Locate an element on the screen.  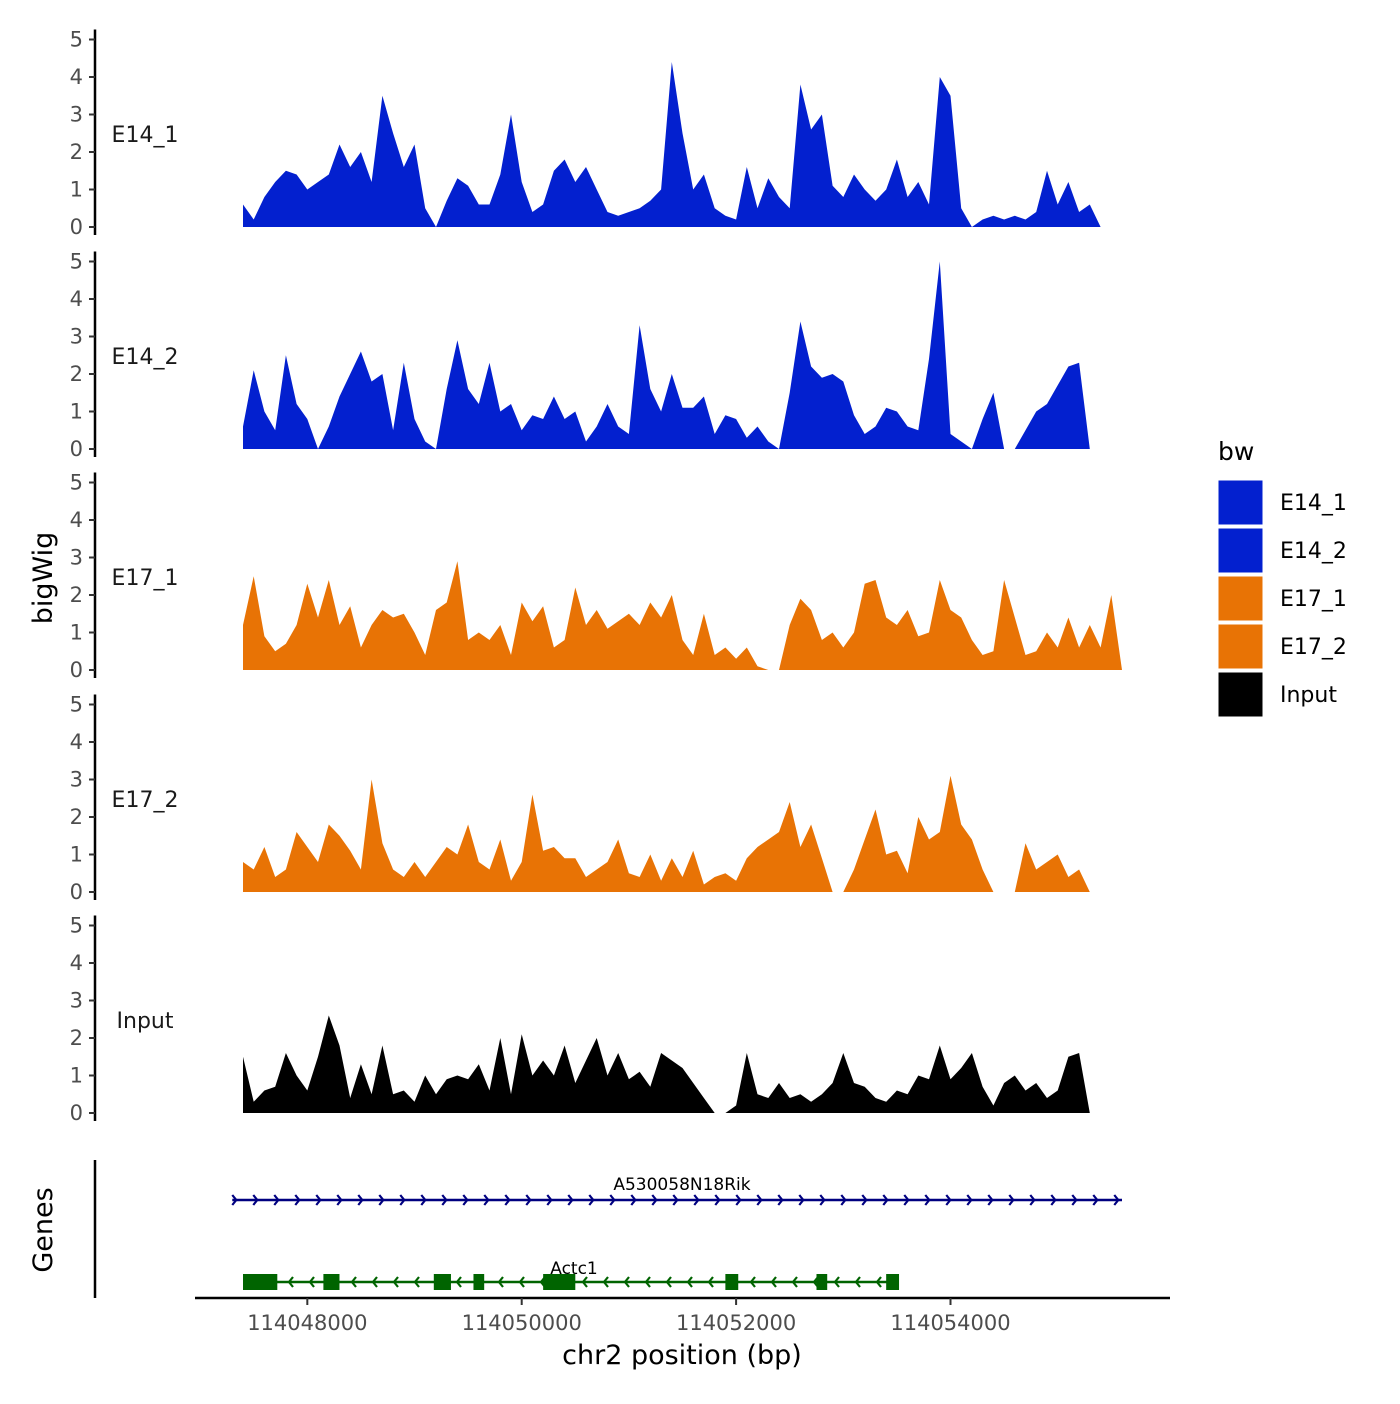
legend-label: E17_2 is located at coordinates (1313, 647).